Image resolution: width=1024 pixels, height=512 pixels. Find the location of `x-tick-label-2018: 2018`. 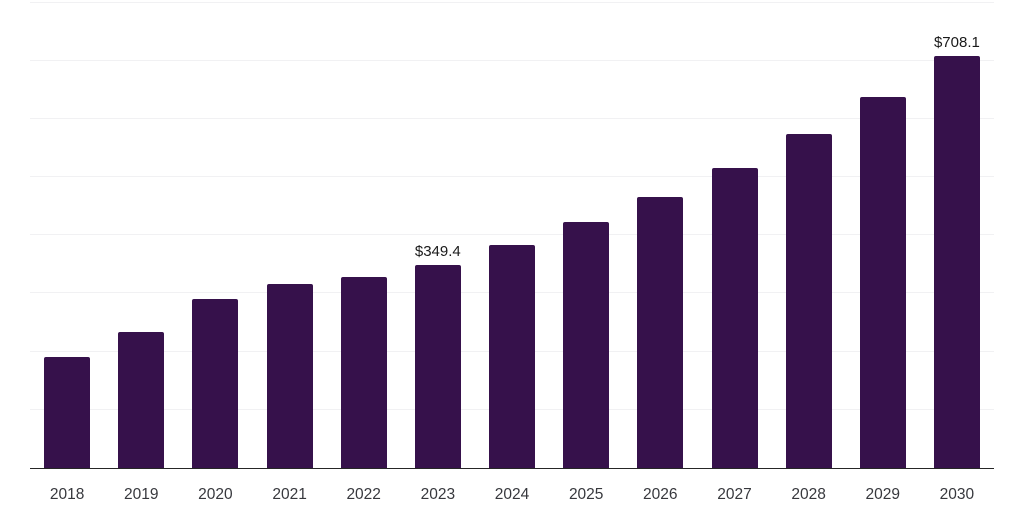

x-tick-label-2018: 2018 is located at coordinates (67, 494).